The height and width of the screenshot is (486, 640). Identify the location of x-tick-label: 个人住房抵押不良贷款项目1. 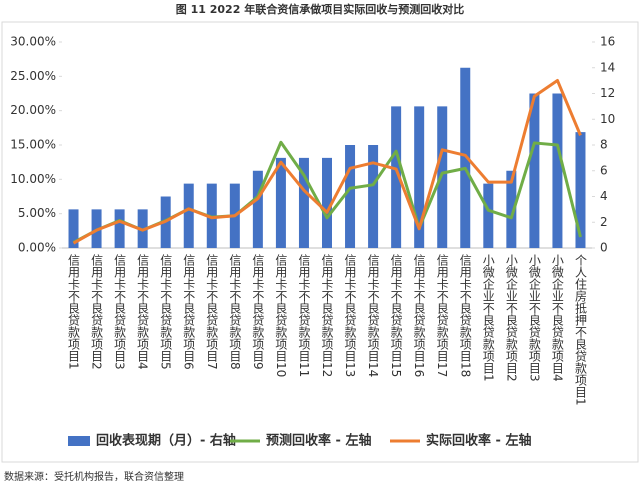
(580, 330).